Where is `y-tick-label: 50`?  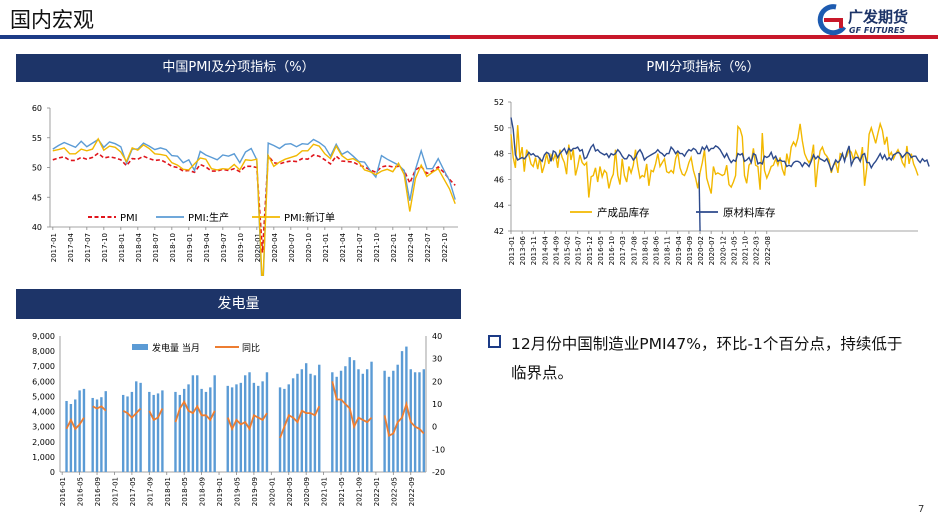 y-tick-label: 50 is located at coordinates (499, 128).